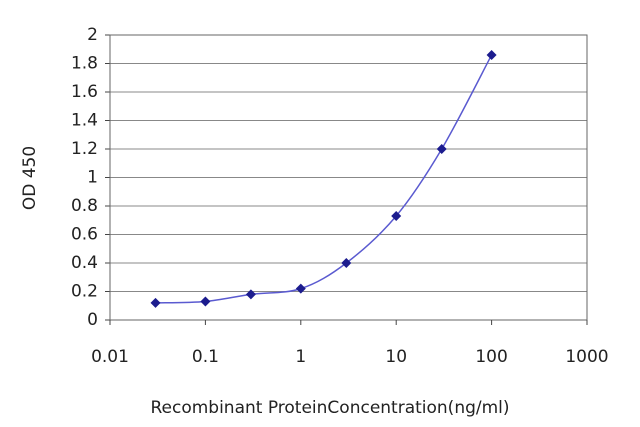  What do you see at coordinates (396, 357) in the screenshot?
I see `x-tick-label: 10` at bounding box center [396, 357].